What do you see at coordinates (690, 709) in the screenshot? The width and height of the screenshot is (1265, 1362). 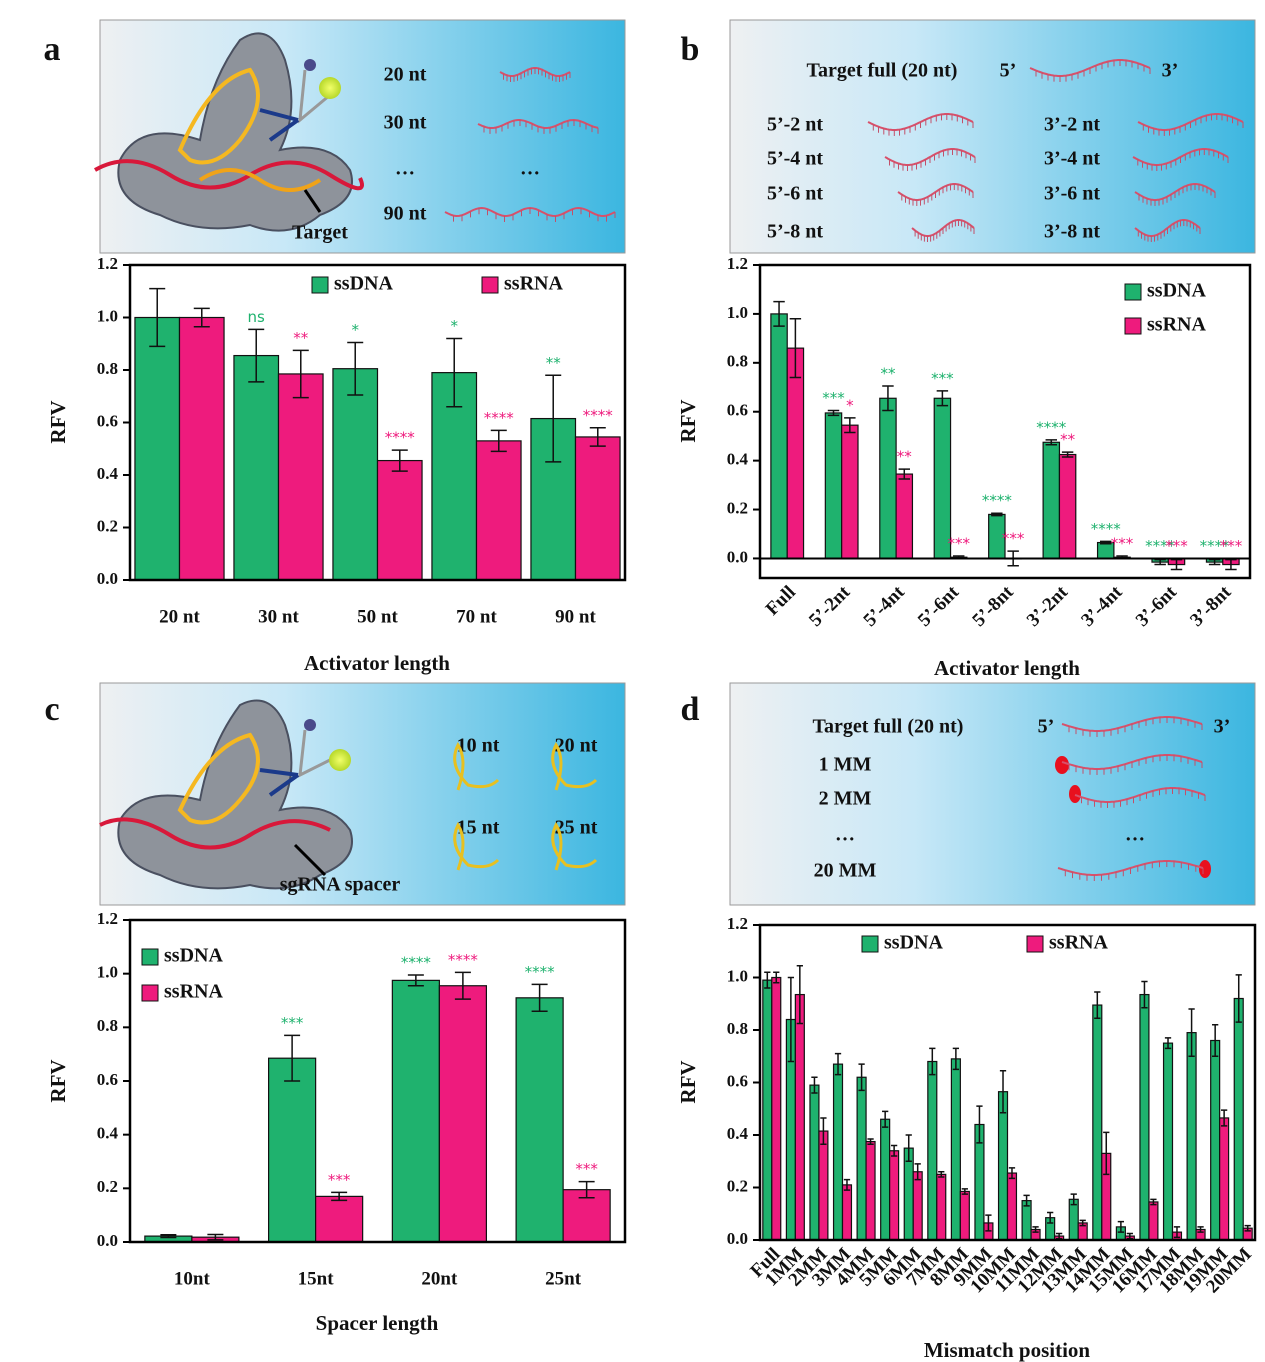 I see `panel-label: d` at bounding box center [690, 709].